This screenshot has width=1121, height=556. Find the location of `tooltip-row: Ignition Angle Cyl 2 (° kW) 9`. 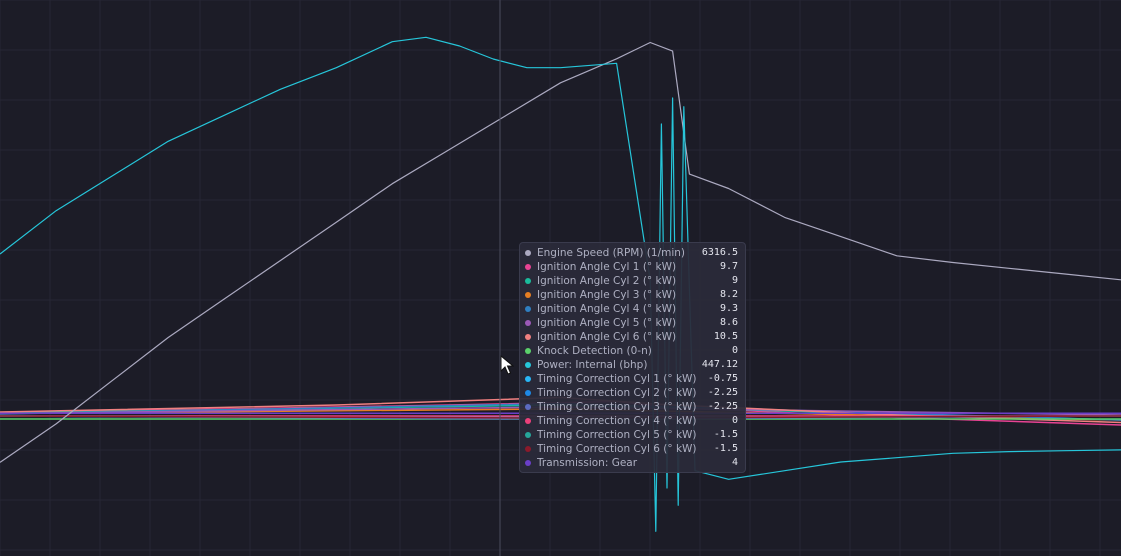

tooltip-row: Ignition Angle Cyl 2 (° kW) 9 is located at coordinates (632, 281).